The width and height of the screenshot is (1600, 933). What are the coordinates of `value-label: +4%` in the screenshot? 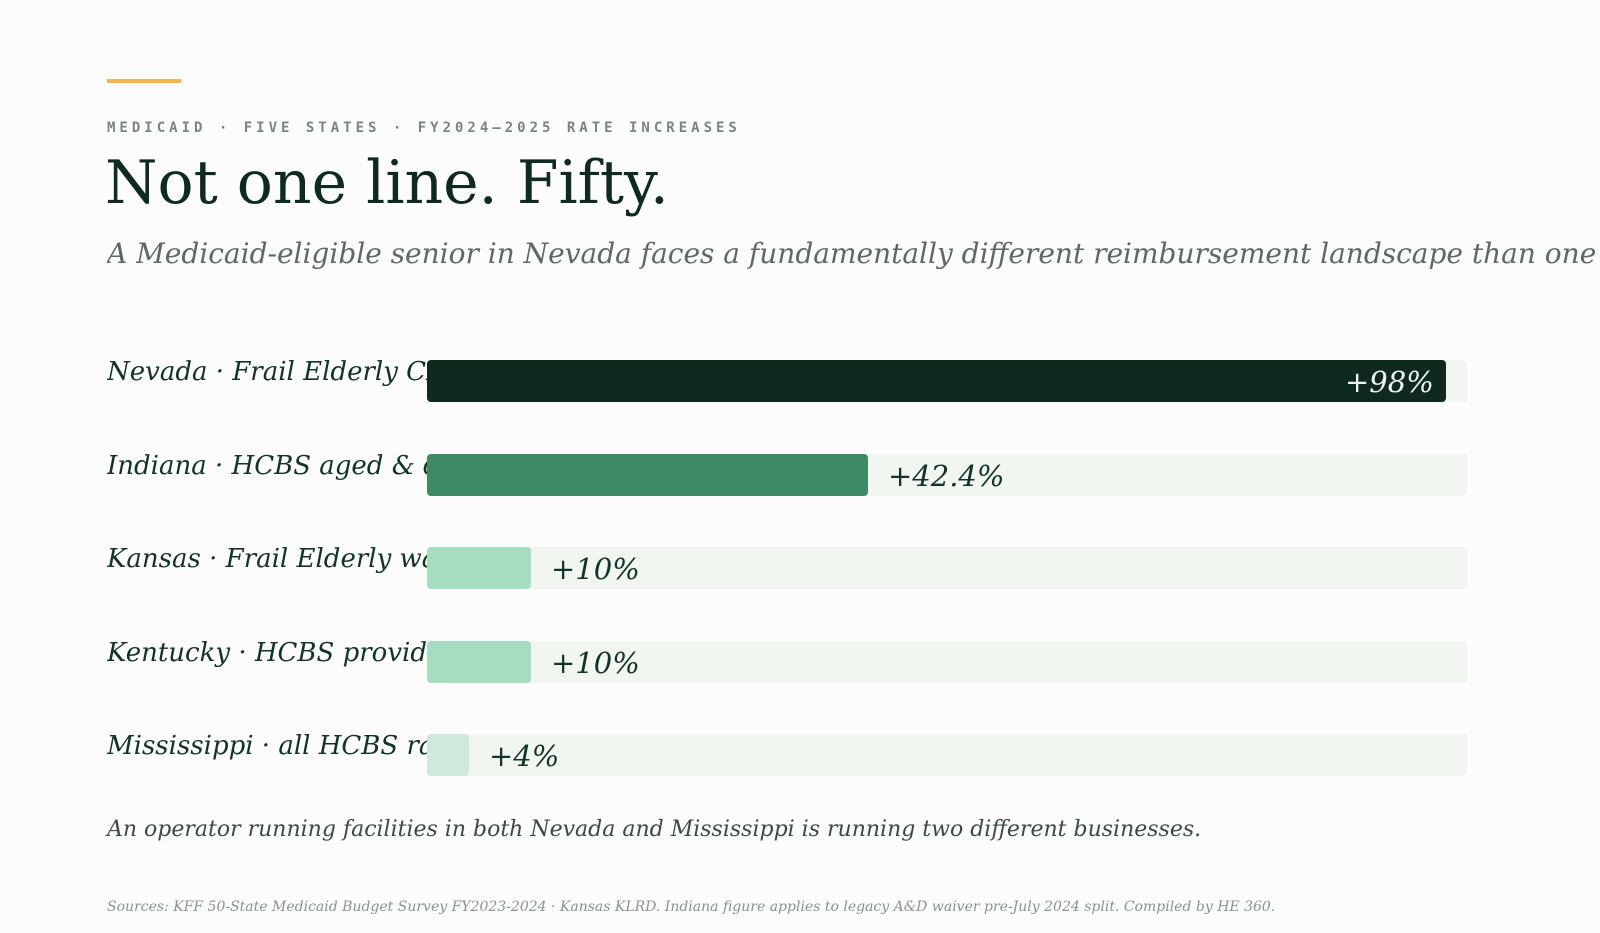 It's located at (524, 756).